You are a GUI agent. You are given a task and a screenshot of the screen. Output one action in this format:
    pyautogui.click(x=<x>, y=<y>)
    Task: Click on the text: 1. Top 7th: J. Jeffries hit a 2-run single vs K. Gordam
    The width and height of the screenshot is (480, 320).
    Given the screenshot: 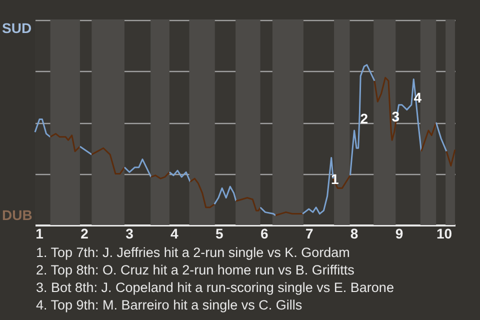 What is the action you would take?
    pyautogui.click(x=193, y=252)
    